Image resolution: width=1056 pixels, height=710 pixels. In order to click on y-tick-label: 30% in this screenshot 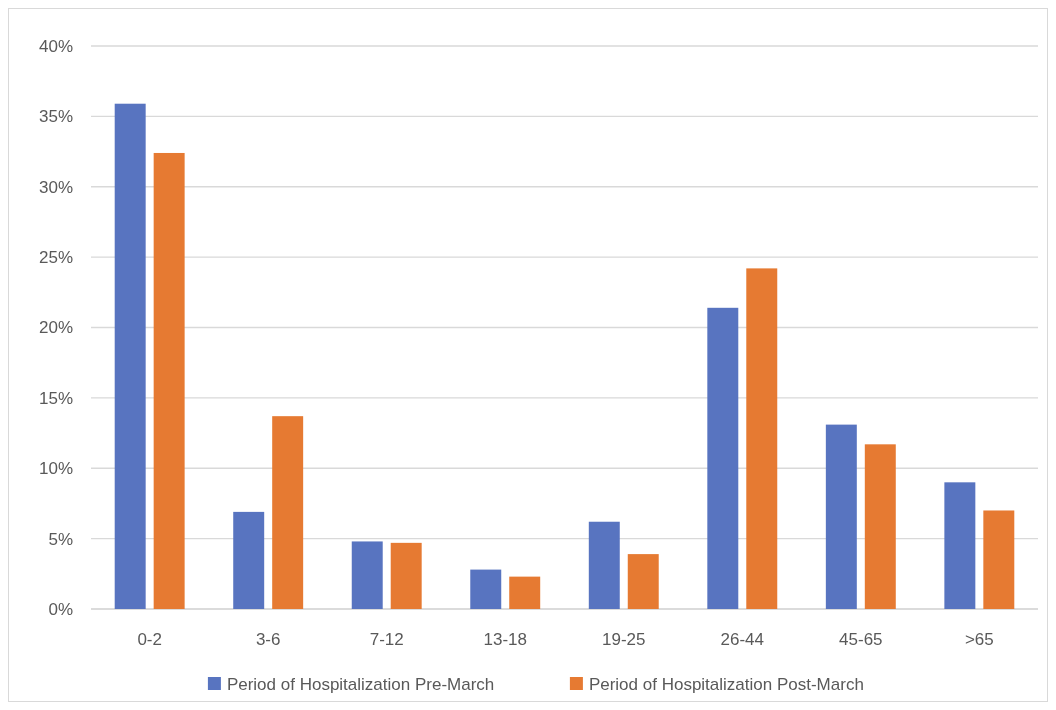, I will do `click(55, 187)`.